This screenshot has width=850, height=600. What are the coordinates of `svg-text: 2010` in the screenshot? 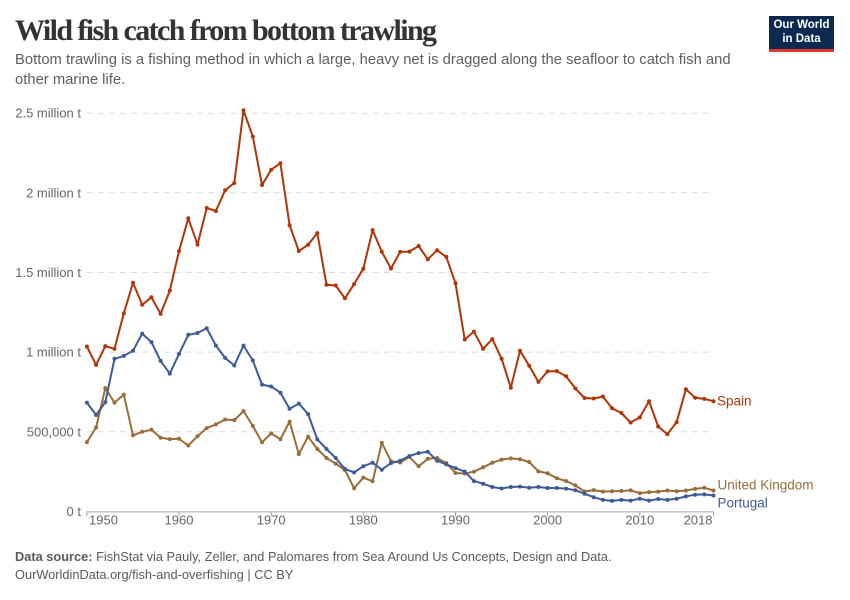 It's located at (639, 520).